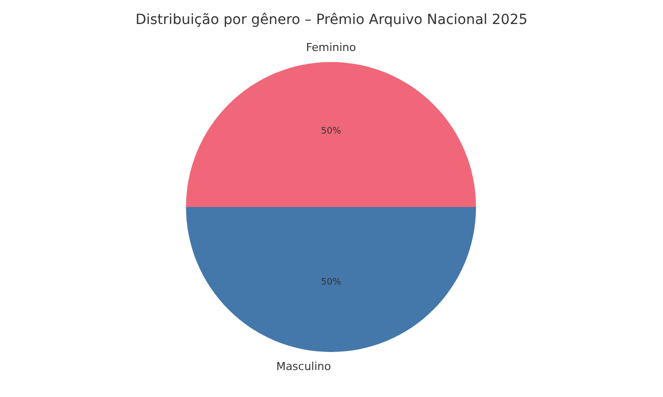  What do you see at coordinates (331, 20) in the screenshot?
I see `chart-title: Distribuição por gênero – Prêmio Arquivo Nacional 2025` at bounding box center [331, 20].